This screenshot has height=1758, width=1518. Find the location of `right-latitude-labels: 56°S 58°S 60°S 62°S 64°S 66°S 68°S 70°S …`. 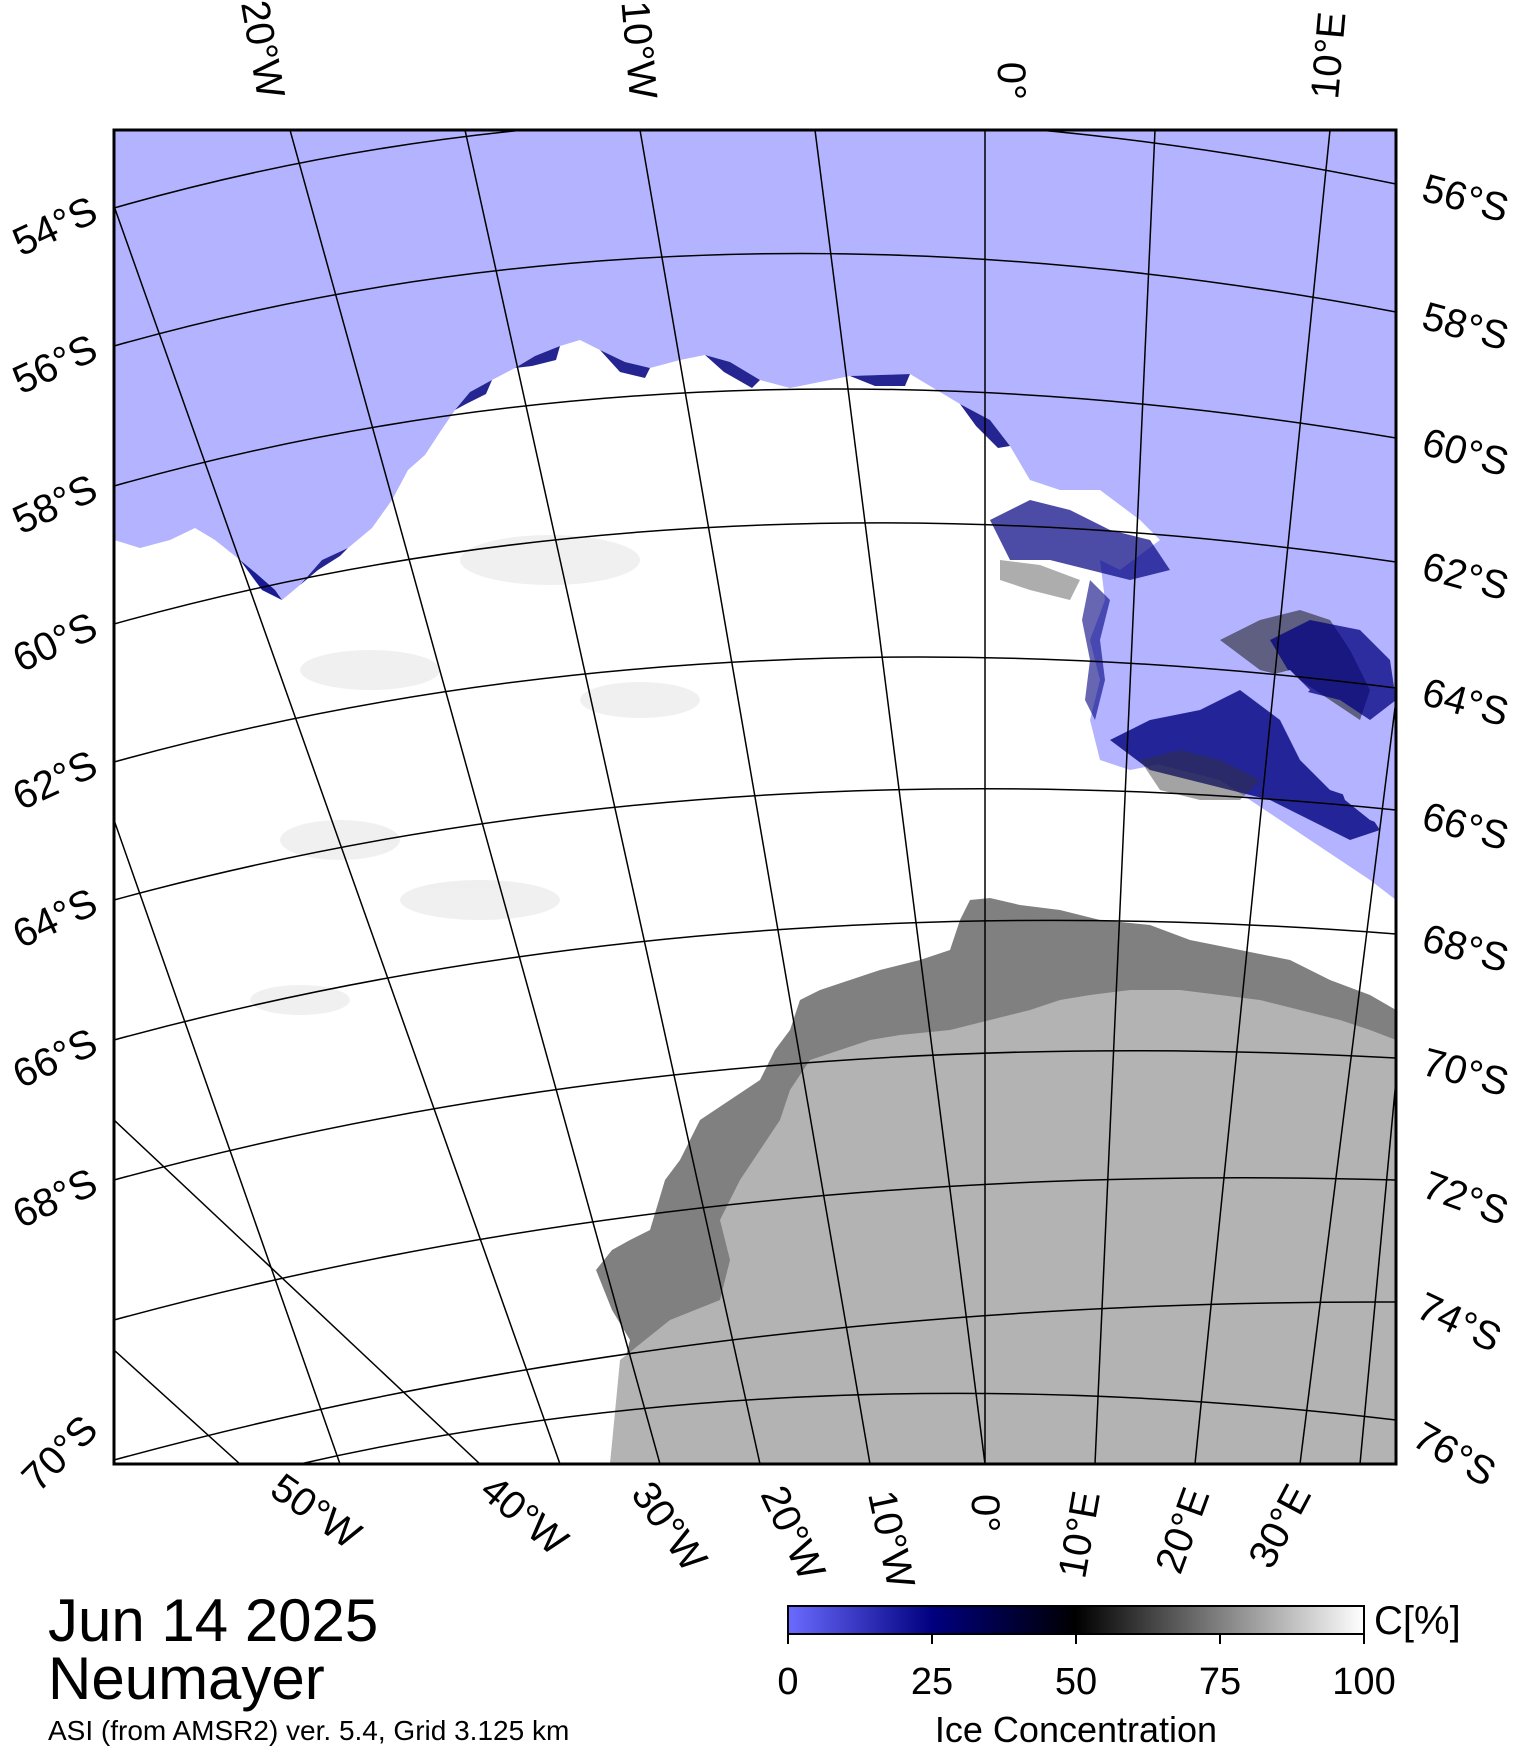

right-latitude-labels: 56°S 58°S 60°S 62°S 64°S 66°S 68°S 70°S … is located at coordinates (1460, 830).